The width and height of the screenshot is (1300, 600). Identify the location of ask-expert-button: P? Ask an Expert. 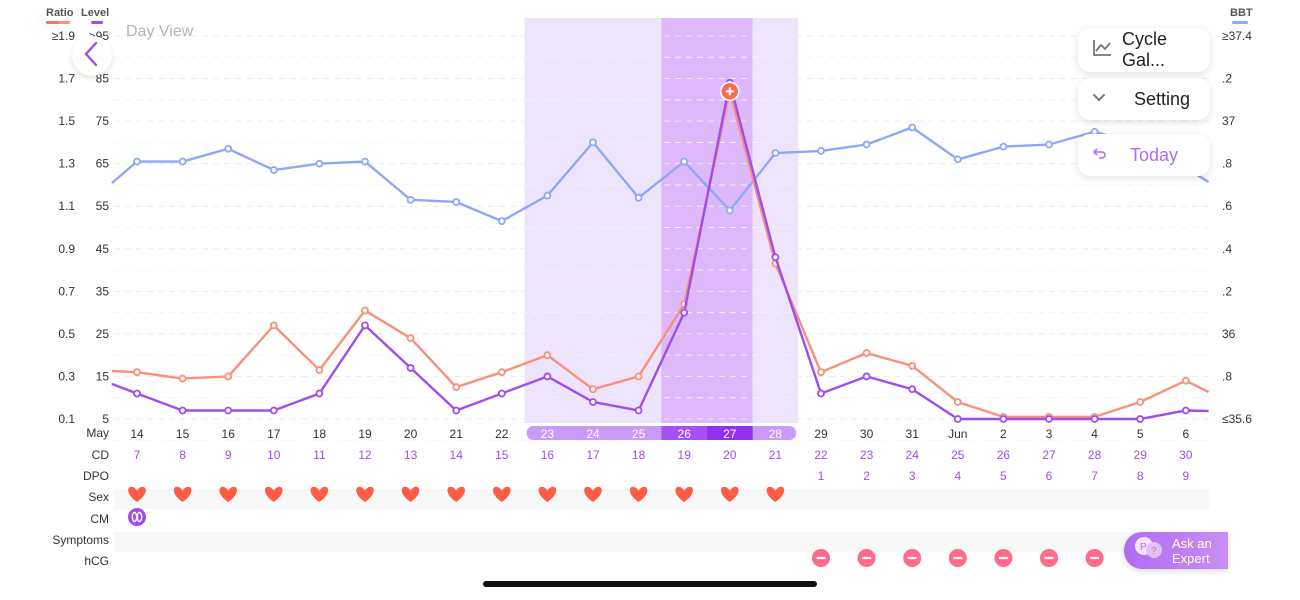
(1176, 550).